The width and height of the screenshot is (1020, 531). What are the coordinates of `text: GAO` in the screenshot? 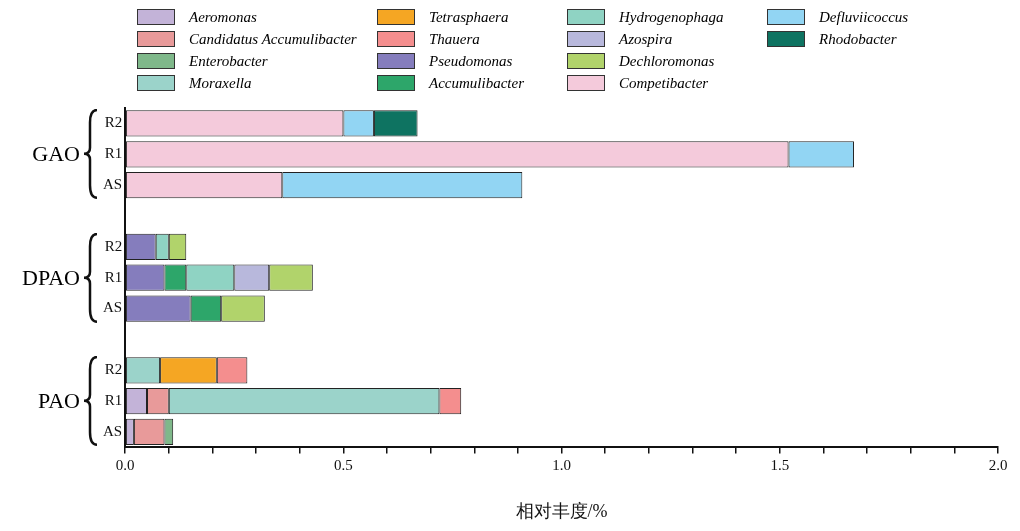 It's located at (56, 154).